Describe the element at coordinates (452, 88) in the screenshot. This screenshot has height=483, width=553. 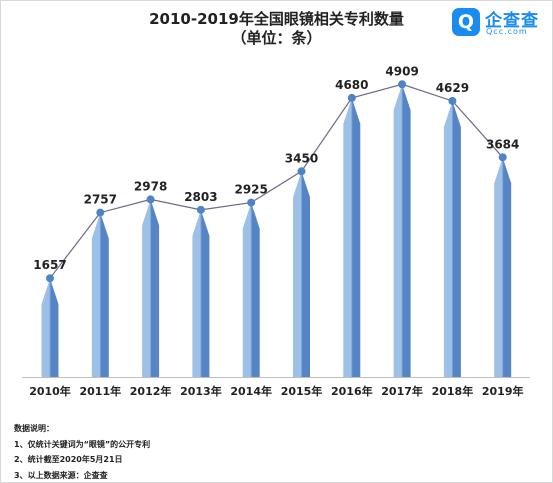
I see `data-label: 4629` at that location.